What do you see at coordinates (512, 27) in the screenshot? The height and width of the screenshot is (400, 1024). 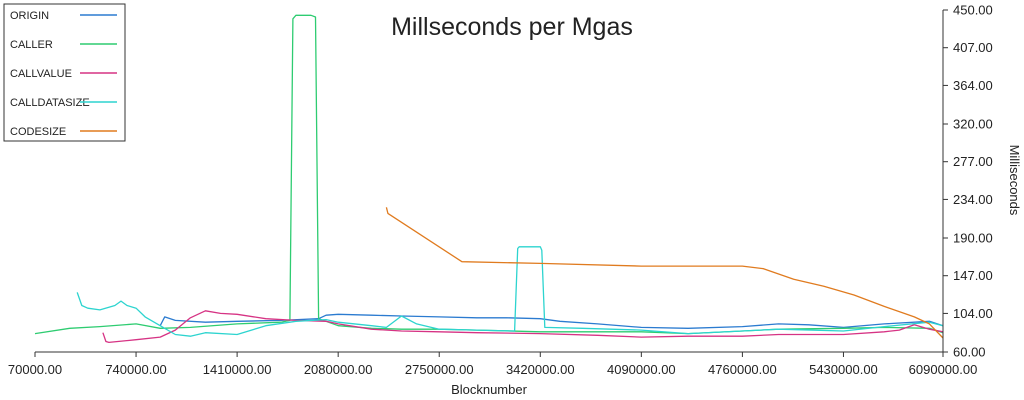 I see `chart-title: Millseconds per Mgas` at bounding box center [512, 27].